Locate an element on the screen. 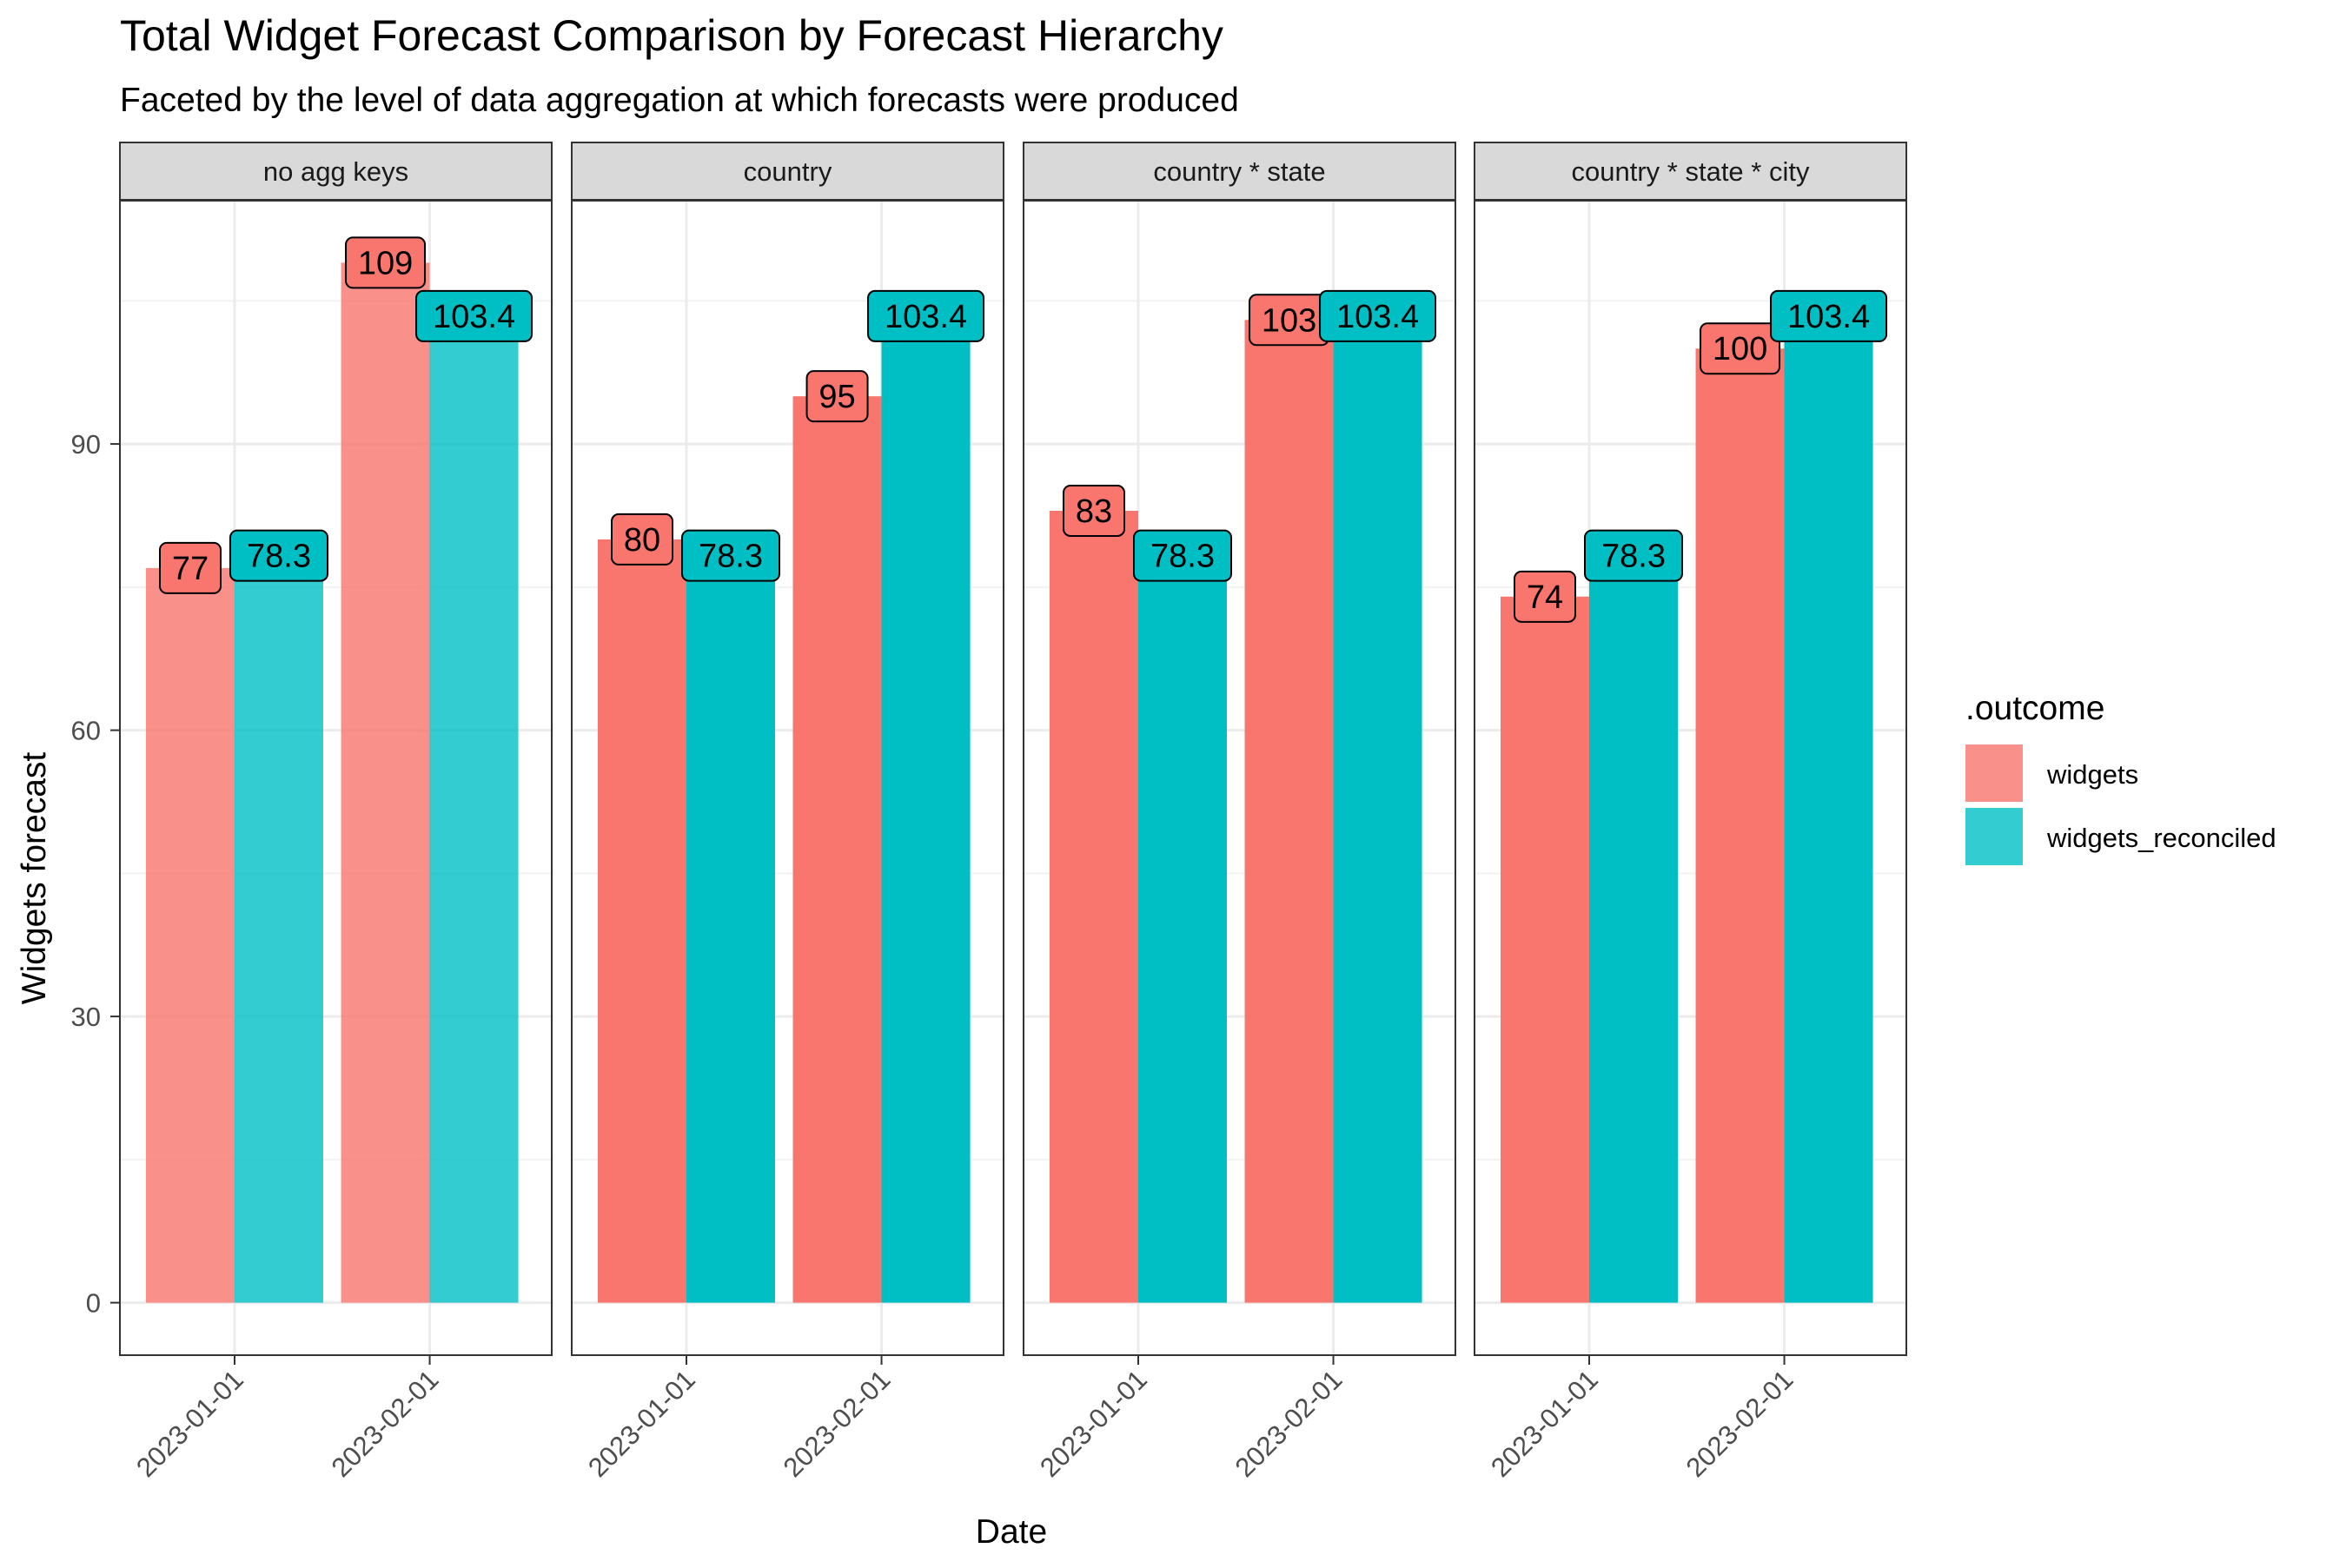 This screenshot has height=1568, width=2346. facet-strip-label: country * state is located at coordinates (1239, 171).